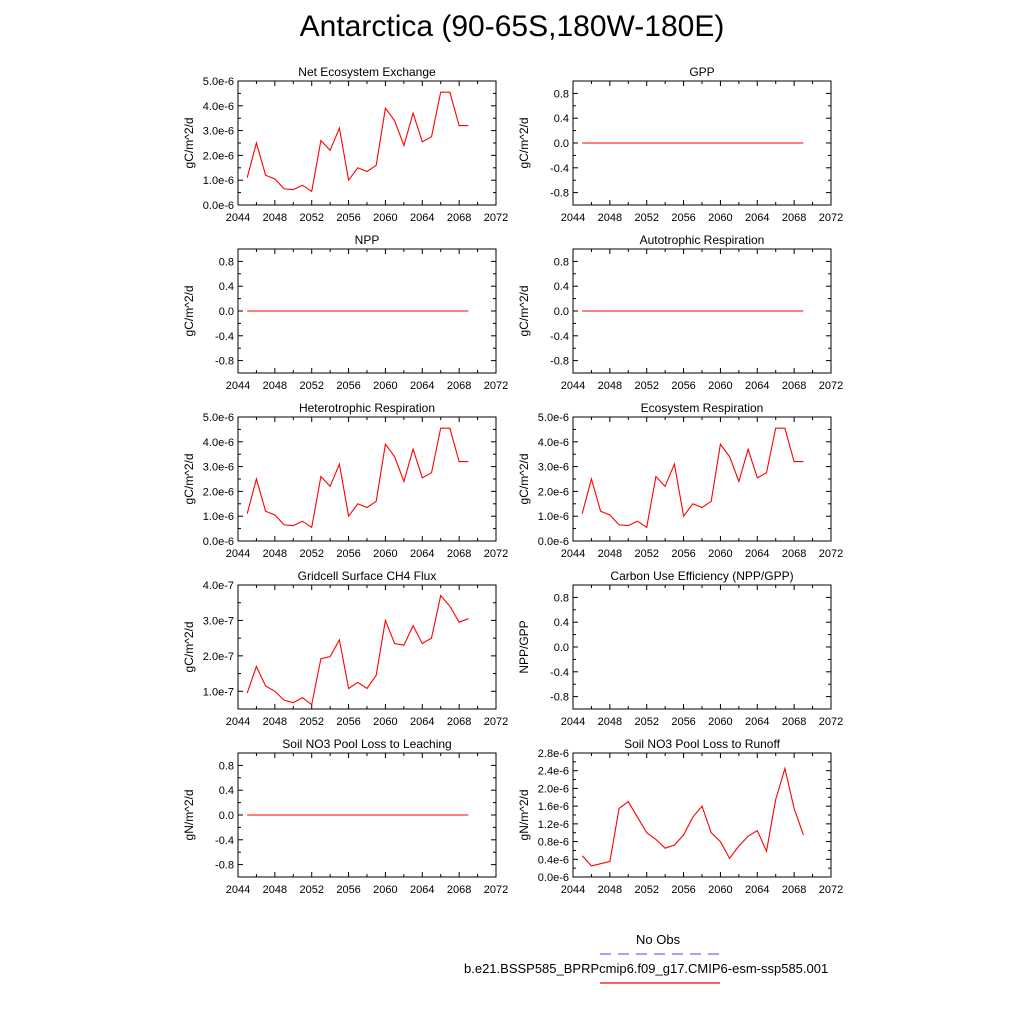  Describe the element at coordinates (553, 860) in the screenshot. I see `y-tick-label: 0.4e-6` at that location.